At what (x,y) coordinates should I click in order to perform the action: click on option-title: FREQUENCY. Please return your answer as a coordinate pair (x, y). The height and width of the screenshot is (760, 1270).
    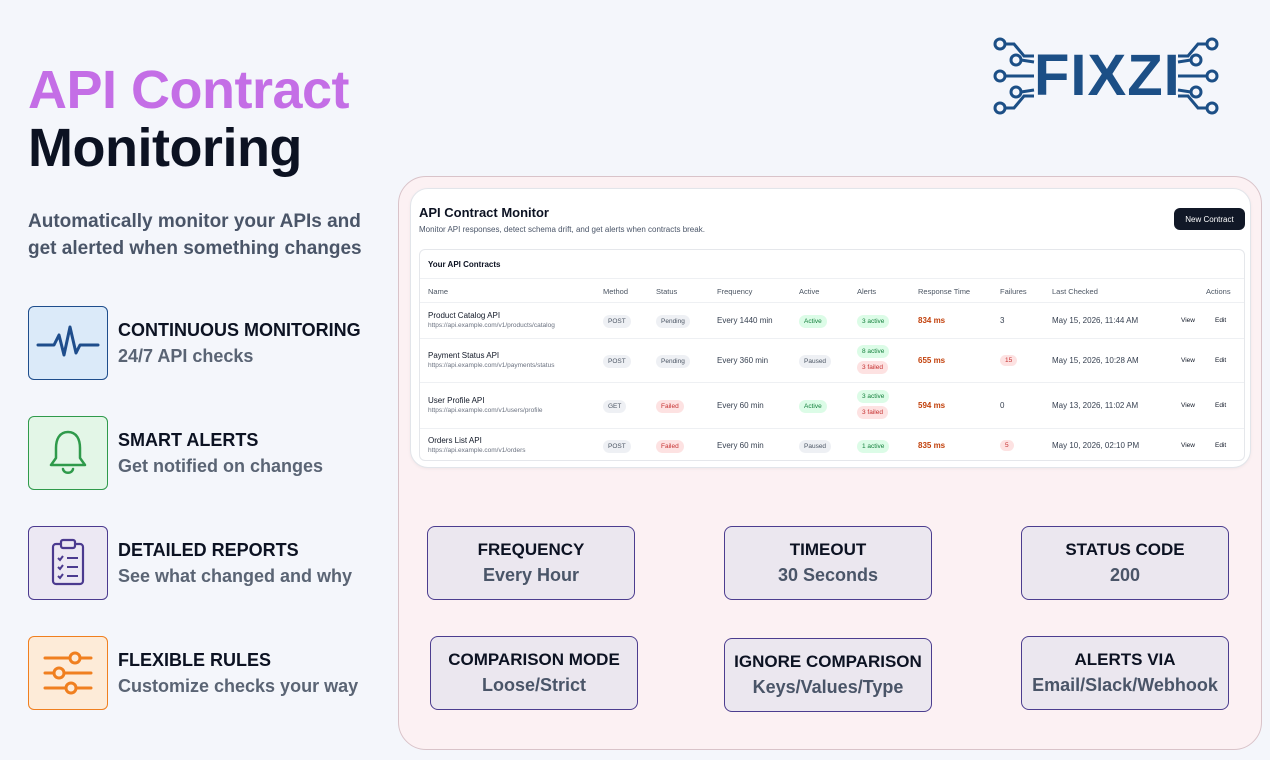
    Looking at the image, I should click on (531, 549).